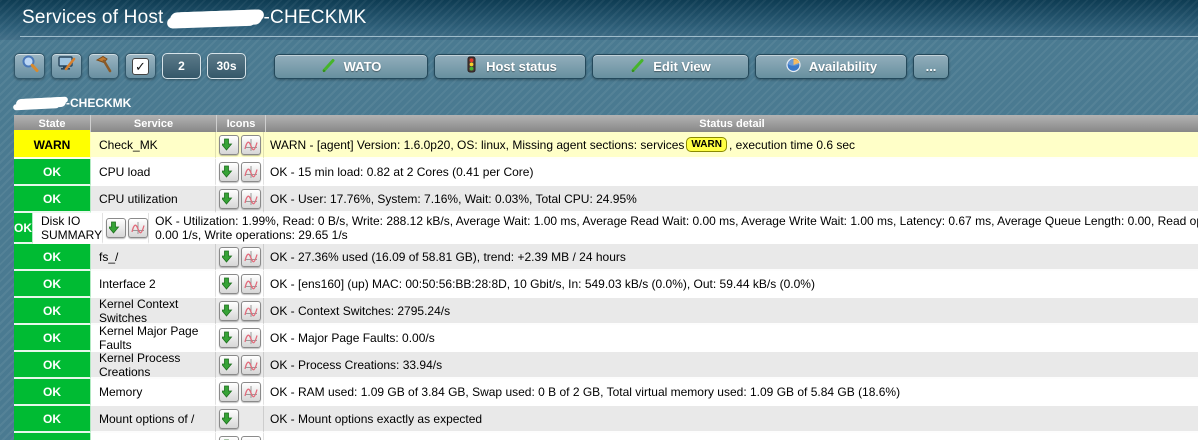 The height and width of the screenshot is (440, 1198). I want to click on pencil-icon, so click(329, 66).